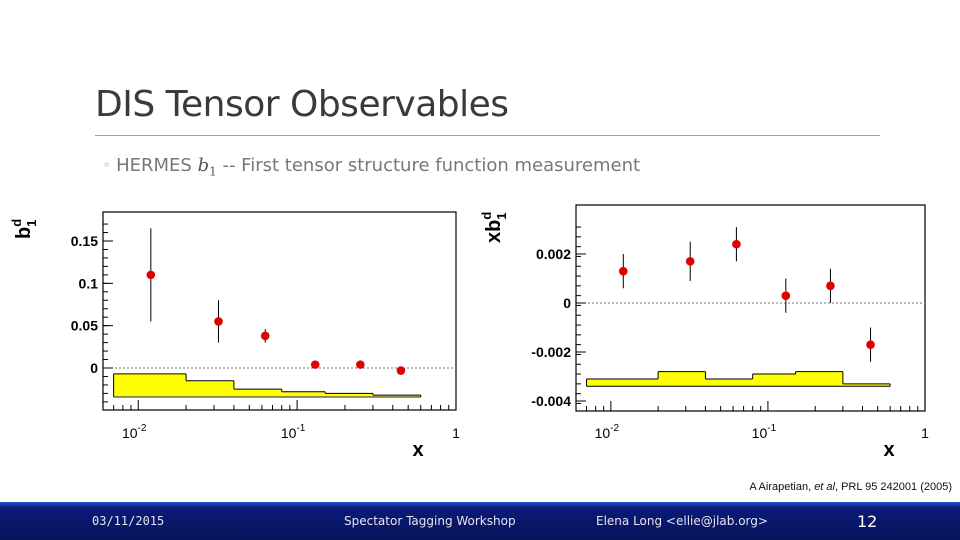  I want to click on y-tick-label: 0.002, so click(553, 254).